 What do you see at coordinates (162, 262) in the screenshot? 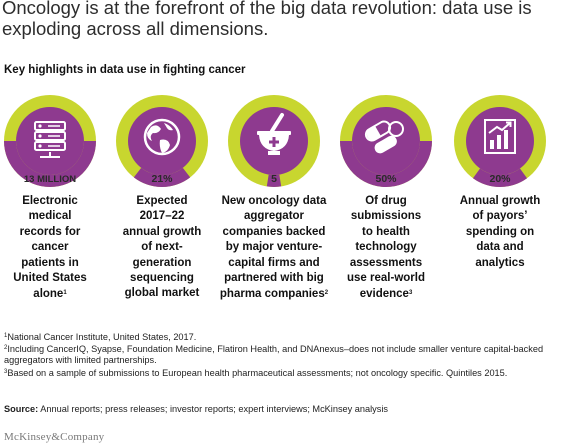
I see `label-line: generation` at bounding box center [162, 262].